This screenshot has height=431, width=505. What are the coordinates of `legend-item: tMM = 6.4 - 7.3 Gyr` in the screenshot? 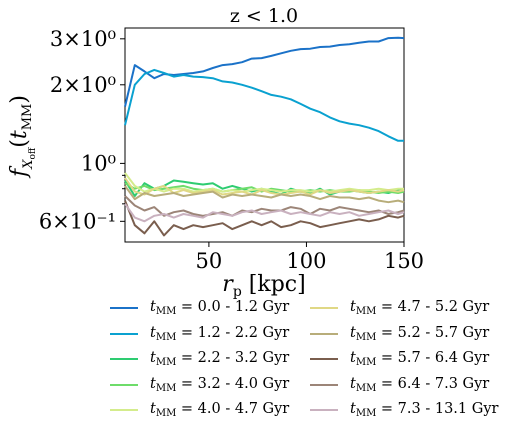 It's located at (400, 385).